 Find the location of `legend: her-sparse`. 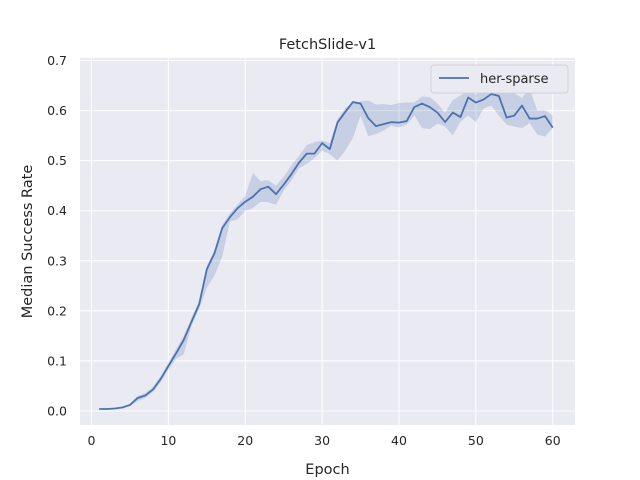

legend: her-sparse is located at coordinates (499, 79).